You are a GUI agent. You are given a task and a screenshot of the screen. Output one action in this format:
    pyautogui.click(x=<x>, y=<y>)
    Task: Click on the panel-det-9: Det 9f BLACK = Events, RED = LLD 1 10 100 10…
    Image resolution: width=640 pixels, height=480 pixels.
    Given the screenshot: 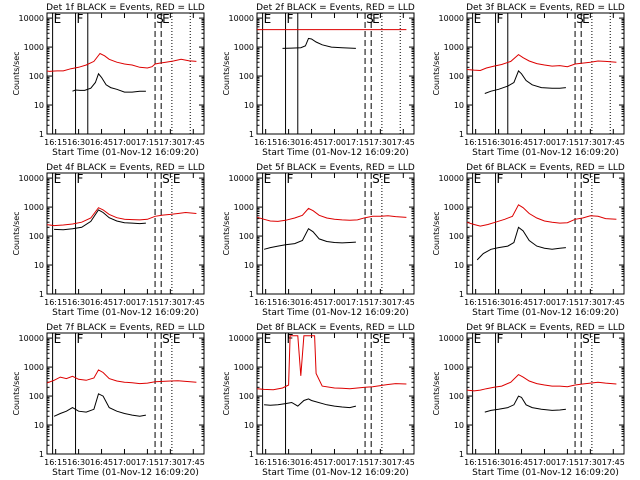 What is the action you would take?
    pyautogui.click(x=528, y=400)
    